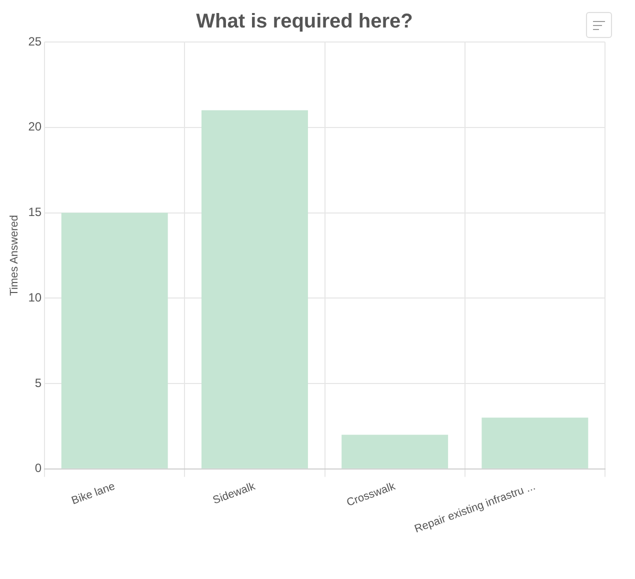 This screenshot has width=635, height=579. Describe the element at coordinates (14, 255) in the screenshot. I see `y-axis-title: Times Answered` at that location.